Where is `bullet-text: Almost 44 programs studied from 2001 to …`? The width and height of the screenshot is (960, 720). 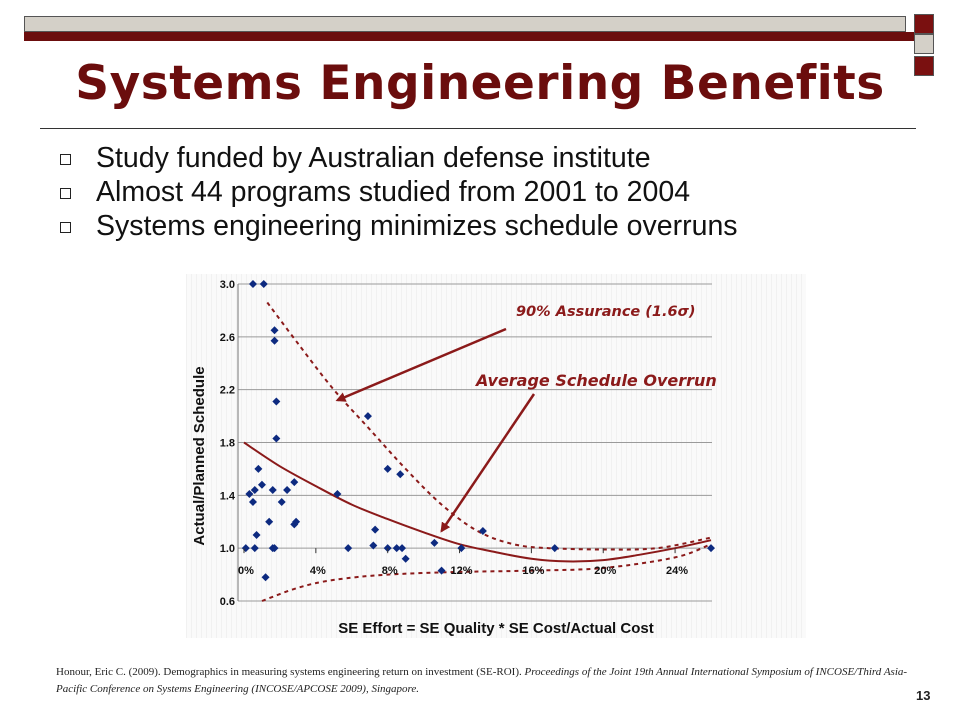
bullet-text: Almost 44 programs studied from 2001 to … is located at coordinates (393, 192).